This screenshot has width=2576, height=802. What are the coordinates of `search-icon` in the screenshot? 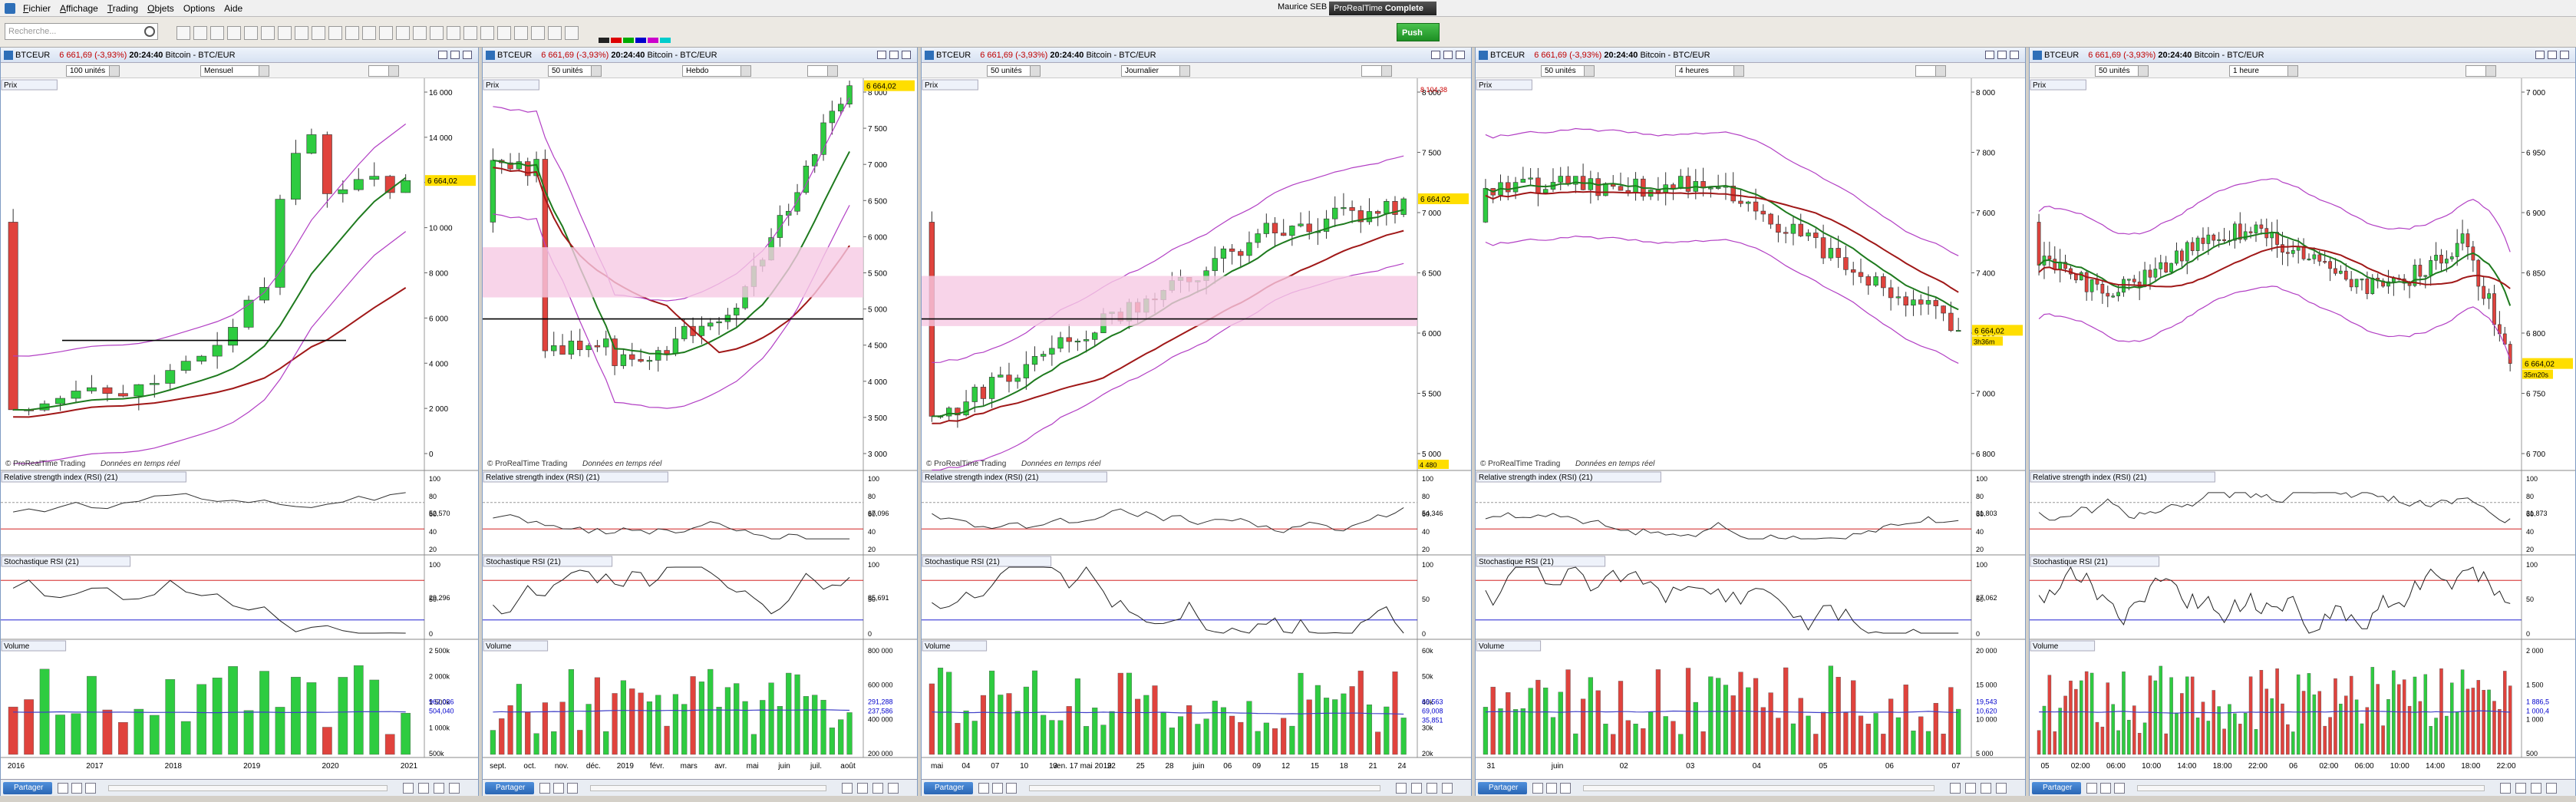 It's located at (149, 31).